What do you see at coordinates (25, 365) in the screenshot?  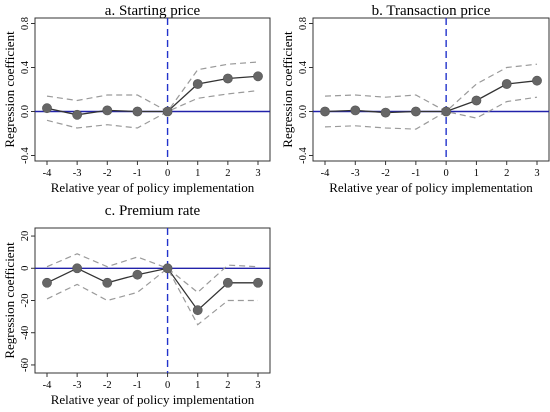 I see `y-tick-label: -60` at bounding box center [25, 365].